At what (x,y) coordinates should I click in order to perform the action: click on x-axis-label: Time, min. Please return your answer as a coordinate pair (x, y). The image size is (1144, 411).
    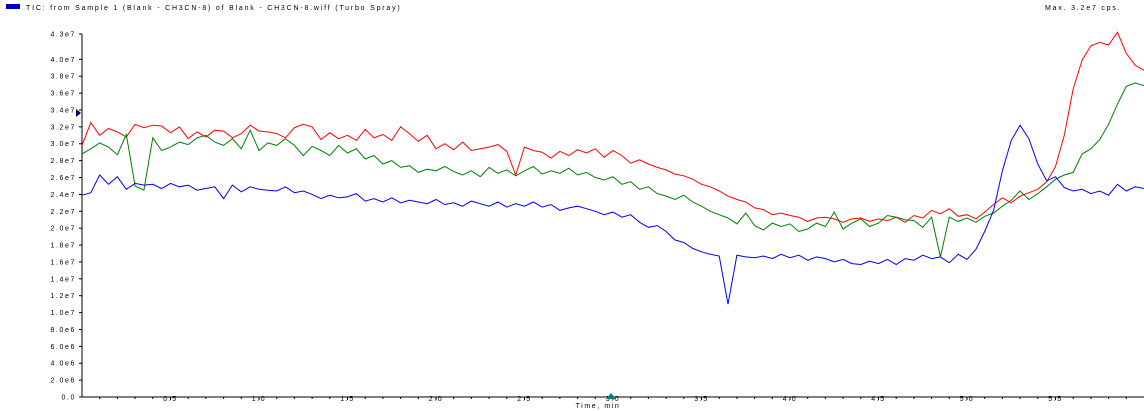
    Looking at the image, I should click on (598, 406).